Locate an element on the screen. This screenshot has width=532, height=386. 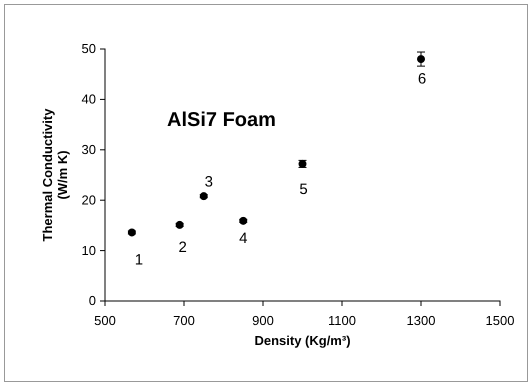
y-tick-label: 0 is located at coordinates (92, 300).